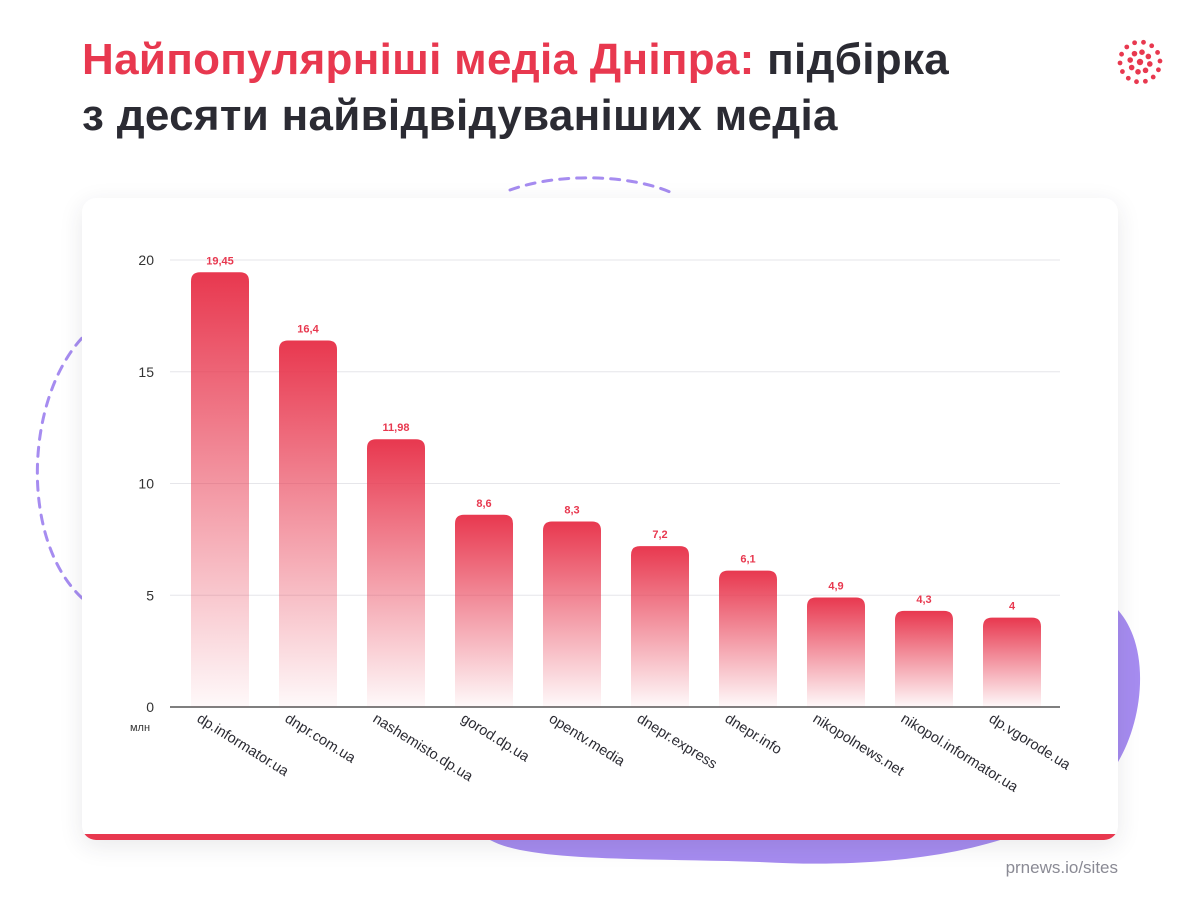 This screenshot has width=1200, height=900. What do you see at coordinates (220, 261) in the screenshot?
I see `value-label: 19,45` at bounding box center [220, 261].